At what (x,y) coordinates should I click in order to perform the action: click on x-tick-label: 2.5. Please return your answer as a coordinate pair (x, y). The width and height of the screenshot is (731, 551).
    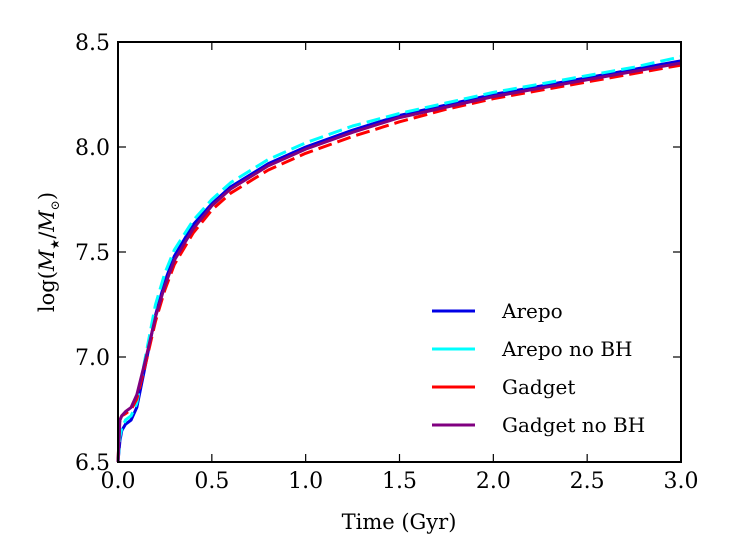
    Looking at the image, I should click on (587, 481).